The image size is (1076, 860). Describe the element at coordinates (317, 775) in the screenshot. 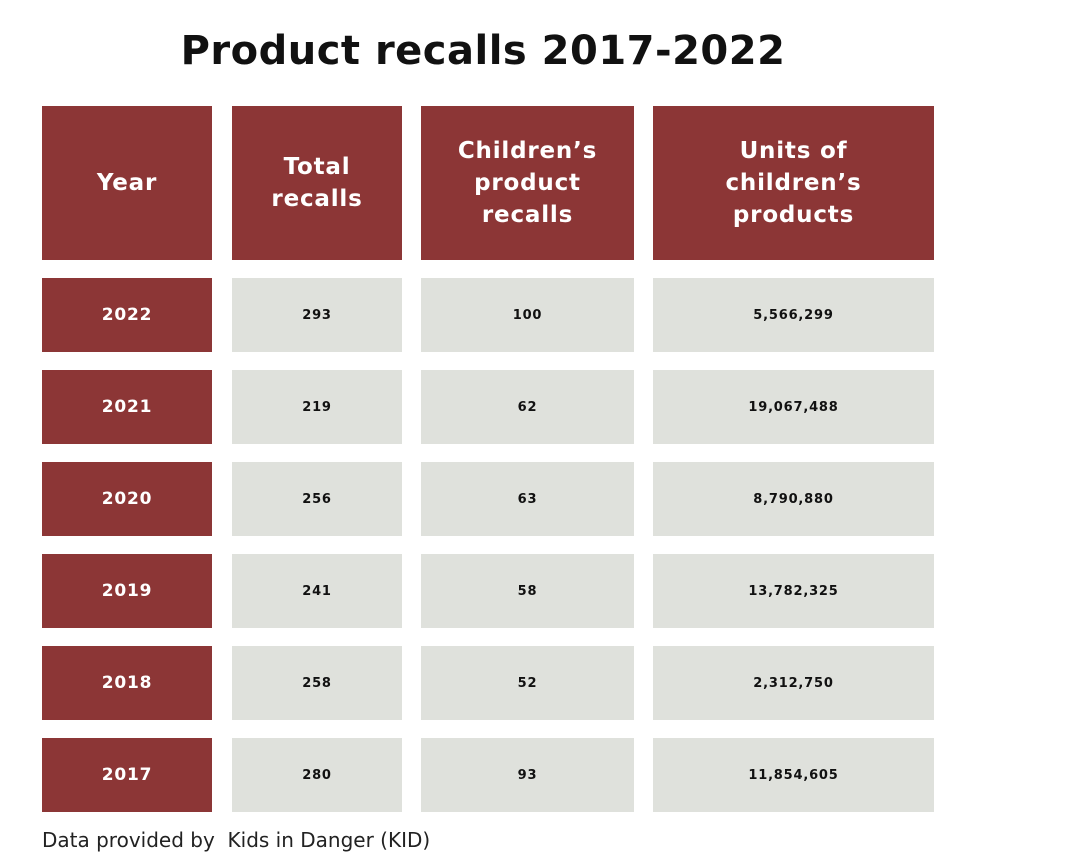

I see `table-cell-total-recalls: 280` at that location.